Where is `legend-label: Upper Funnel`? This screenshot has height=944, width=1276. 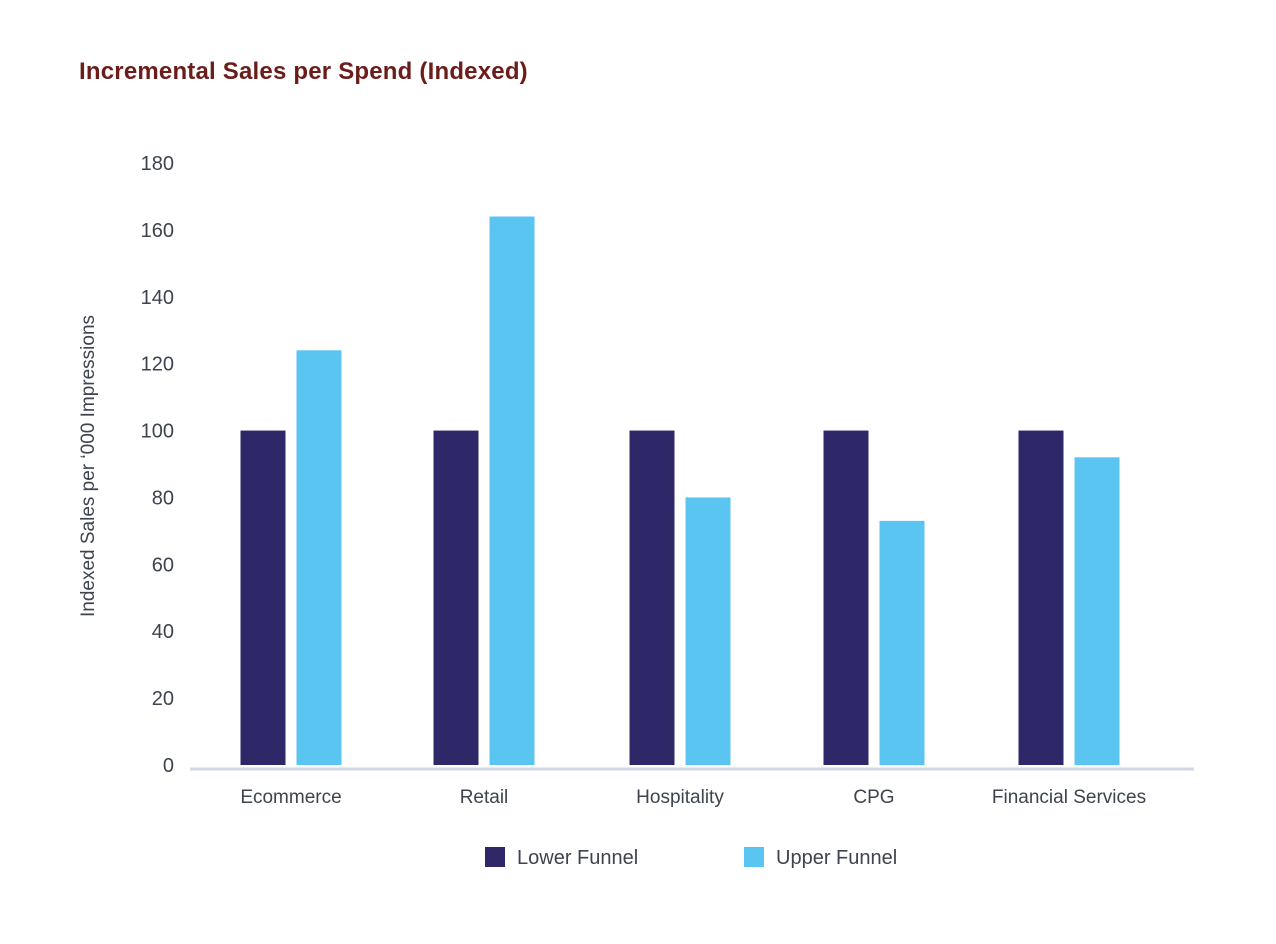
legend-label: Upper Funnel is located at coordinates (836, 858).